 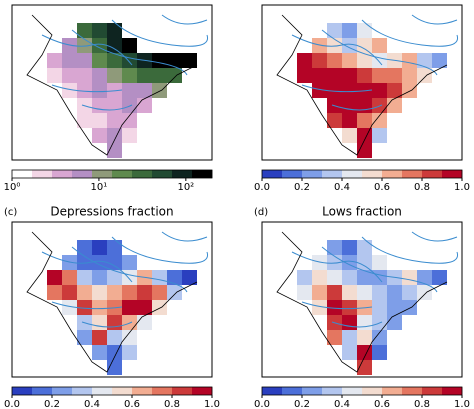 I want to click on colorbar-tick-label: 10², so click(x=185, y=187).